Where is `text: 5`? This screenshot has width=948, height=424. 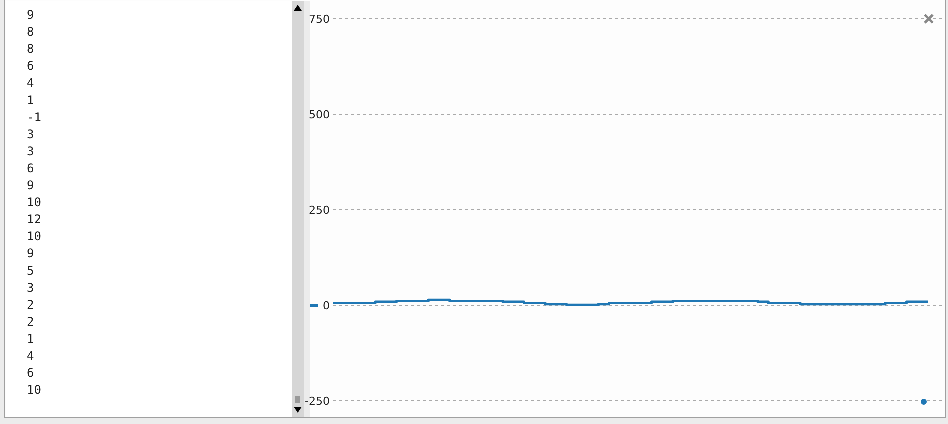
text: 5 is located at coordinates (30, 271).